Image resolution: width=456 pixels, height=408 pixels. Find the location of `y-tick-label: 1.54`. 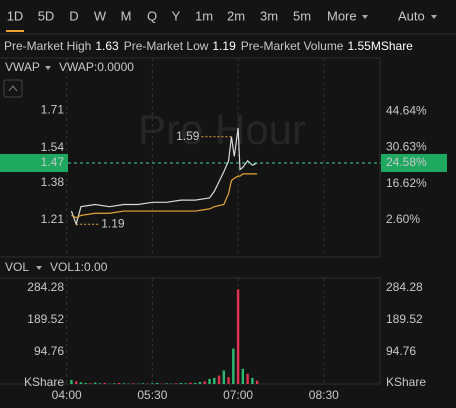

y-tick-label: 1.54 is located at coordinates (53, 147).